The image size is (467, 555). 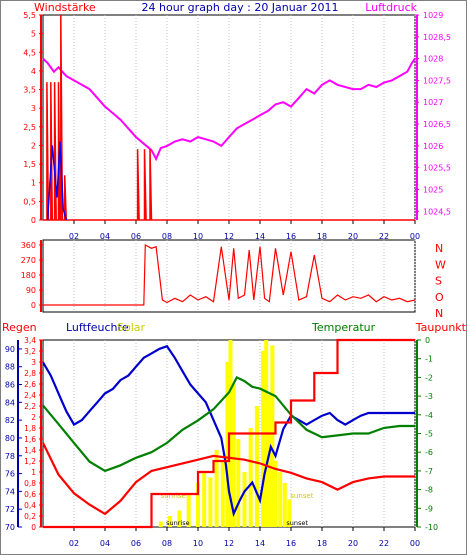 What do you see at coordinates (30, 395) in the screenshot?
I see `rain-tick-label: 2,4` at bounding box center [30, 395].